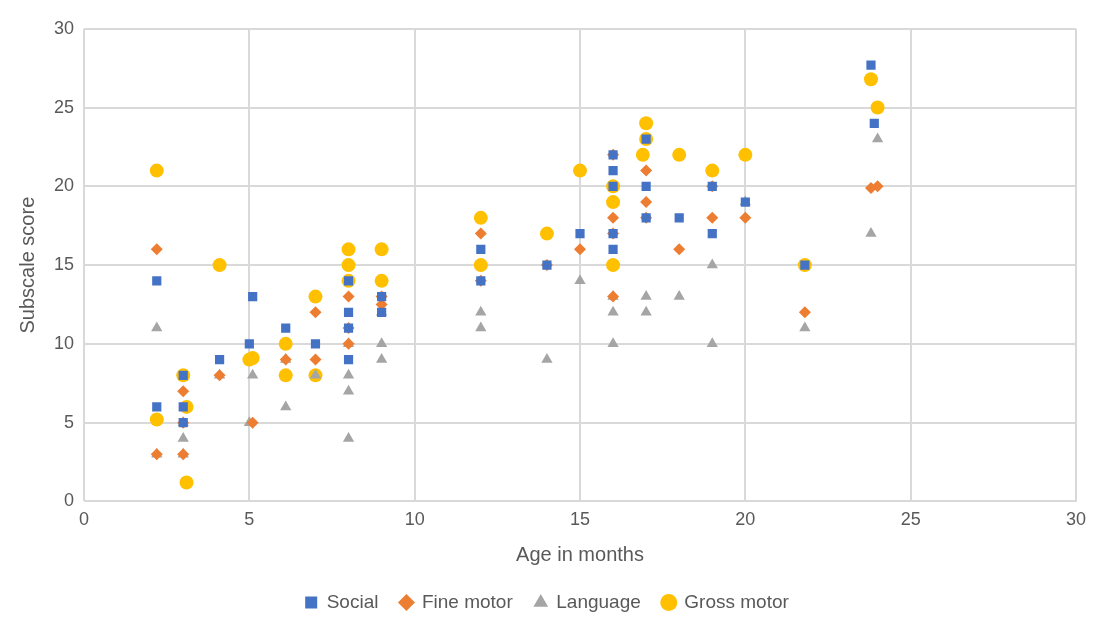 The height and width of the screenshot is (630, 1102). I want to click on y-tick-label: 0, so click(69, 500).